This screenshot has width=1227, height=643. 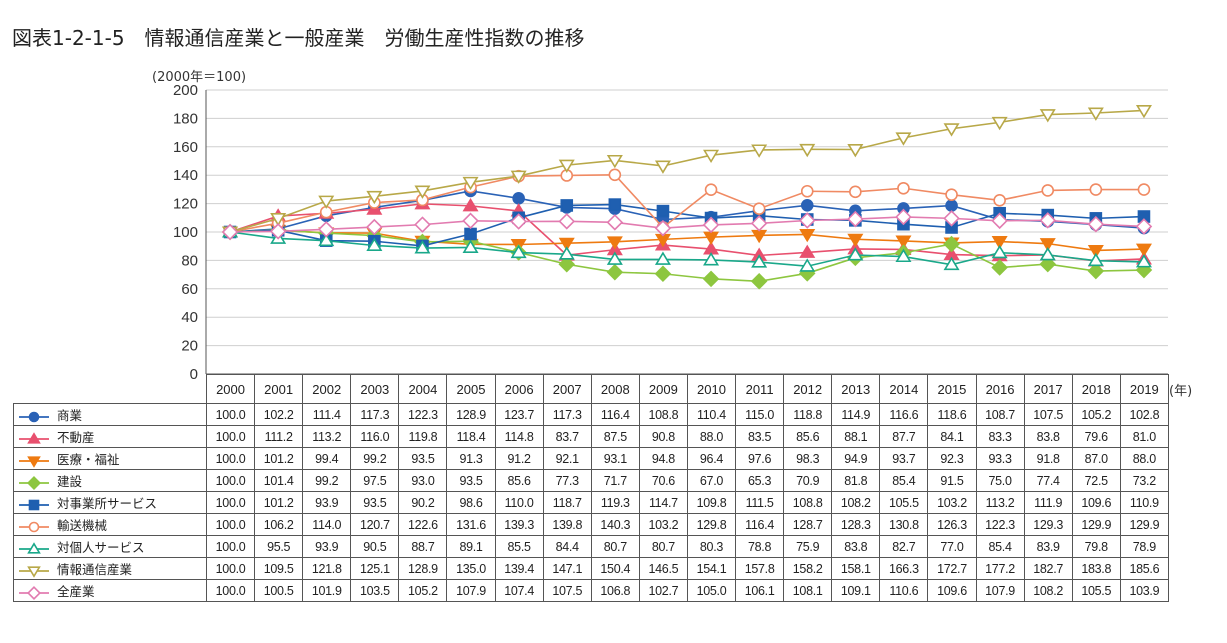 What do you see at coordinates (760, 546) in the screenshot?
I see `data-label: 78.8` at bounding box center [760, 546].